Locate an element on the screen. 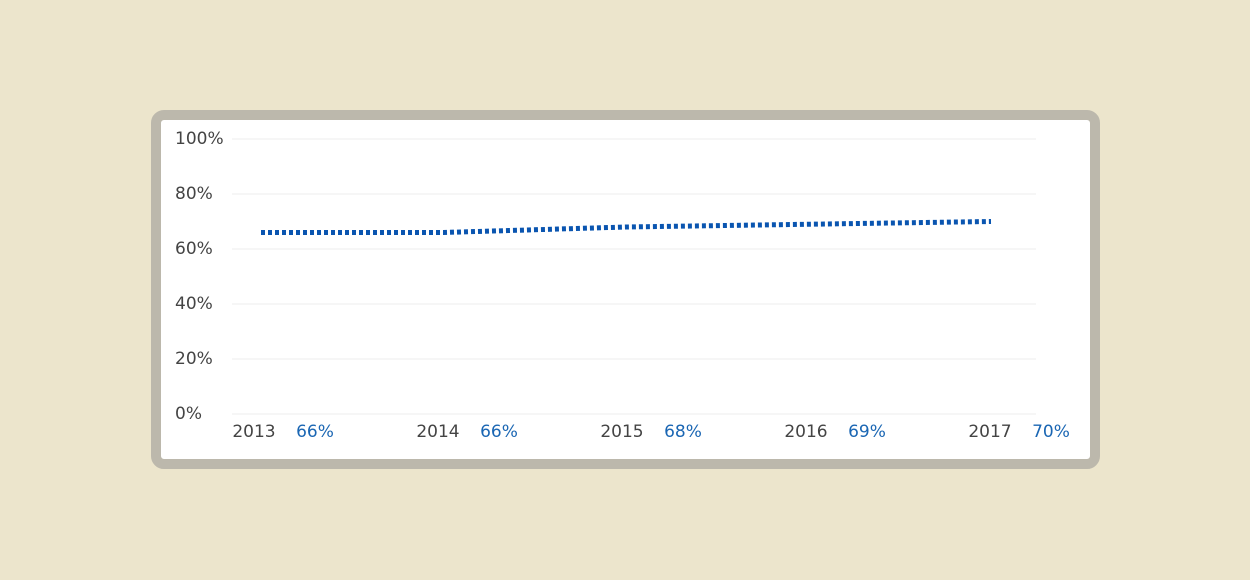  value-label: 68% is located at coordinates (683, 432).